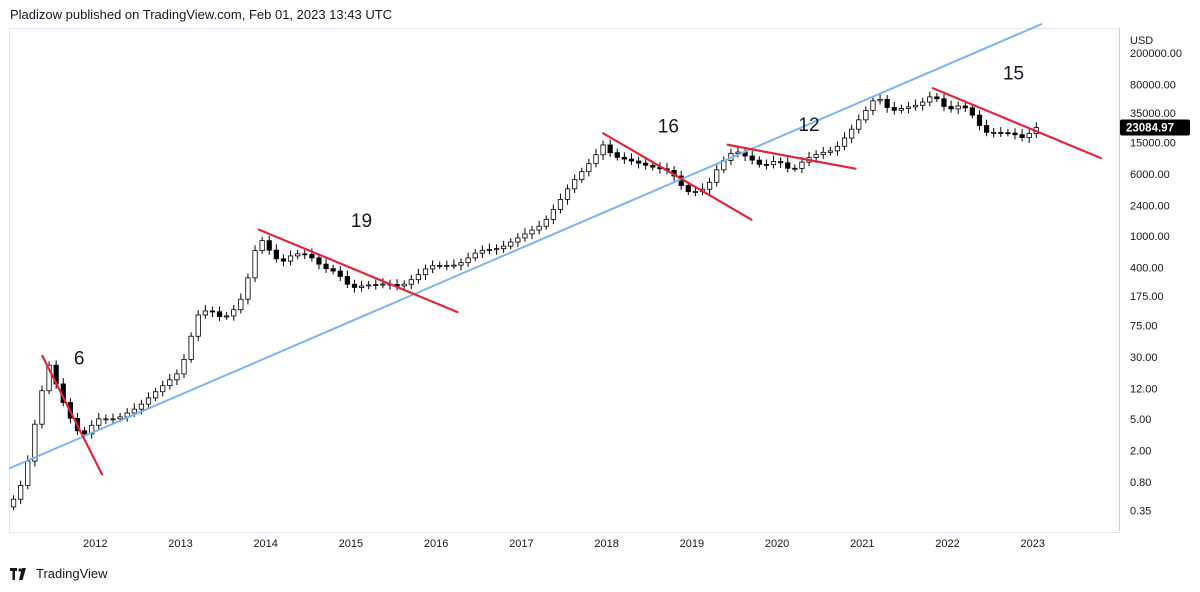 Image resolution: width=1200 pixels, height=592 pixels. What do you see at coordinates (1153, 114) in the screenshot?
I see `y-tick-label: 35000.00` at bounding box center [1153, 114].